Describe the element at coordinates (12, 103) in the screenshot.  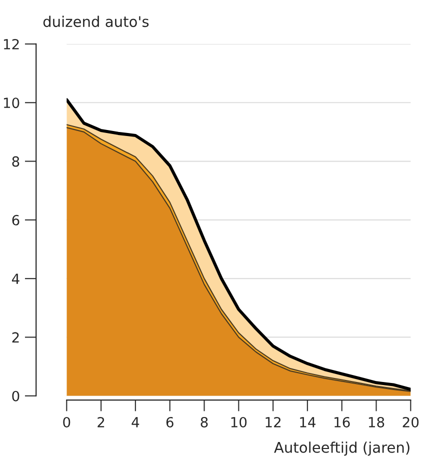
I see `y-tick-label: 10` at that location.